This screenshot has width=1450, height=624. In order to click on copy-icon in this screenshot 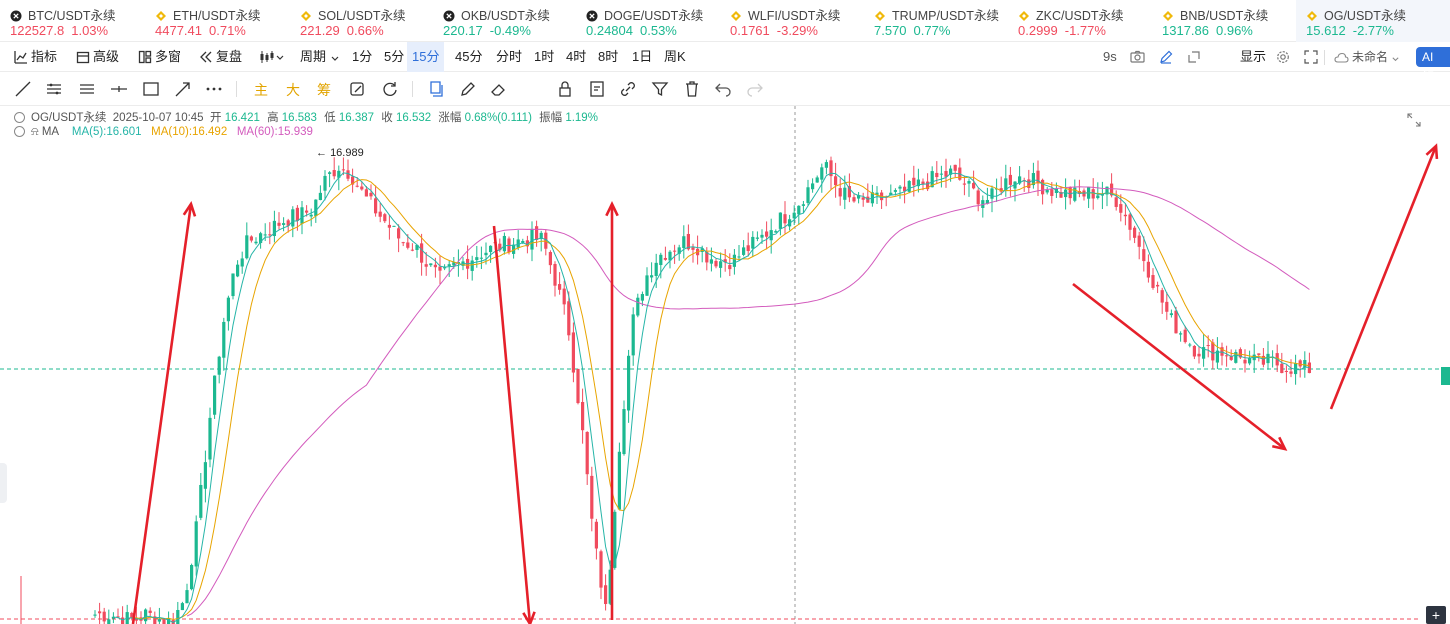, I will do `click(436, 89)`.